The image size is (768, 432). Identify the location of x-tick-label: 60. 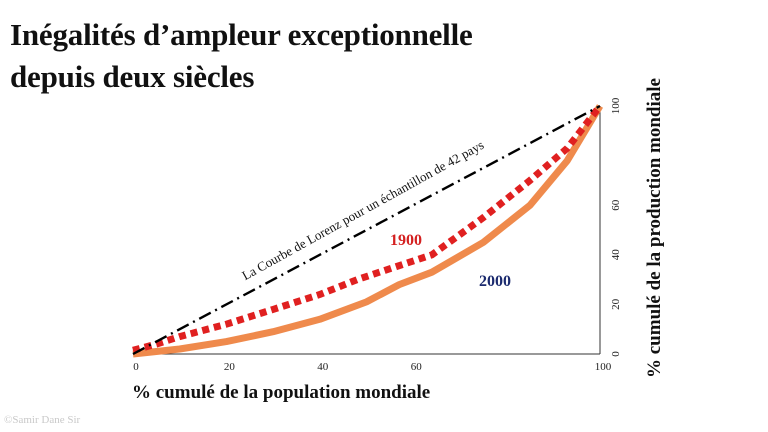
(417, 367).